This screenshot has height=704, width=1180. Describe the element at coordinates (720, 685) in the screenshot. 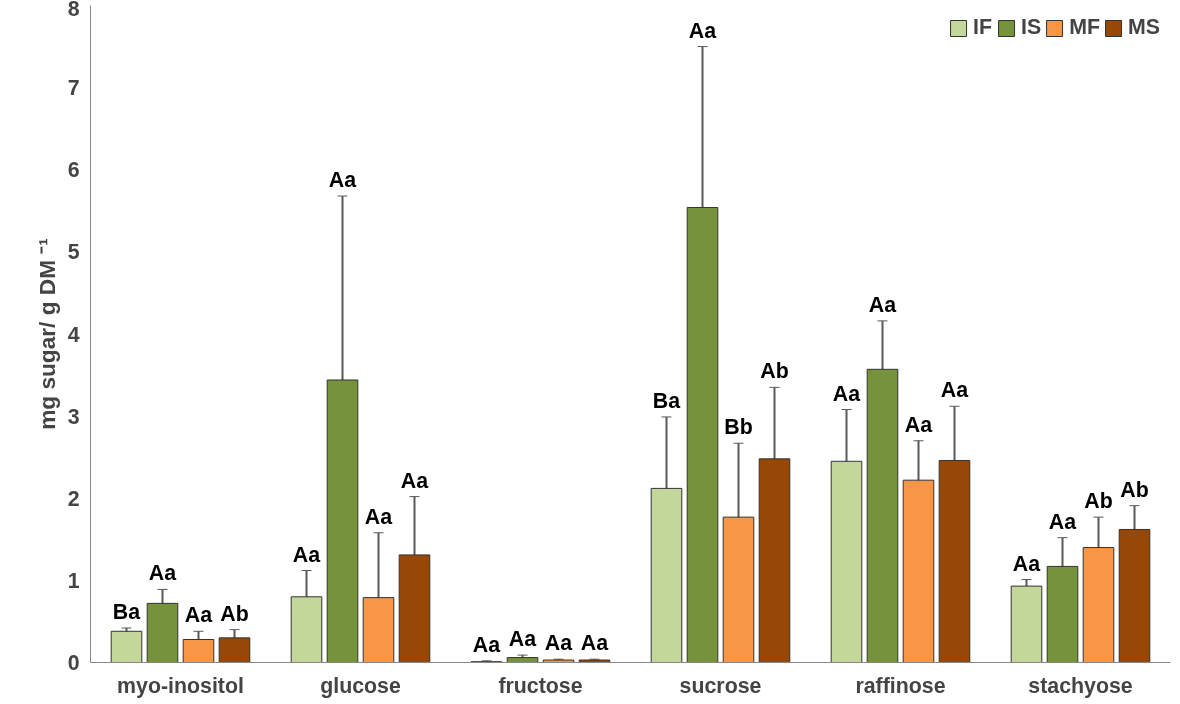

I see `x-tick-label: sucrose` at that location.